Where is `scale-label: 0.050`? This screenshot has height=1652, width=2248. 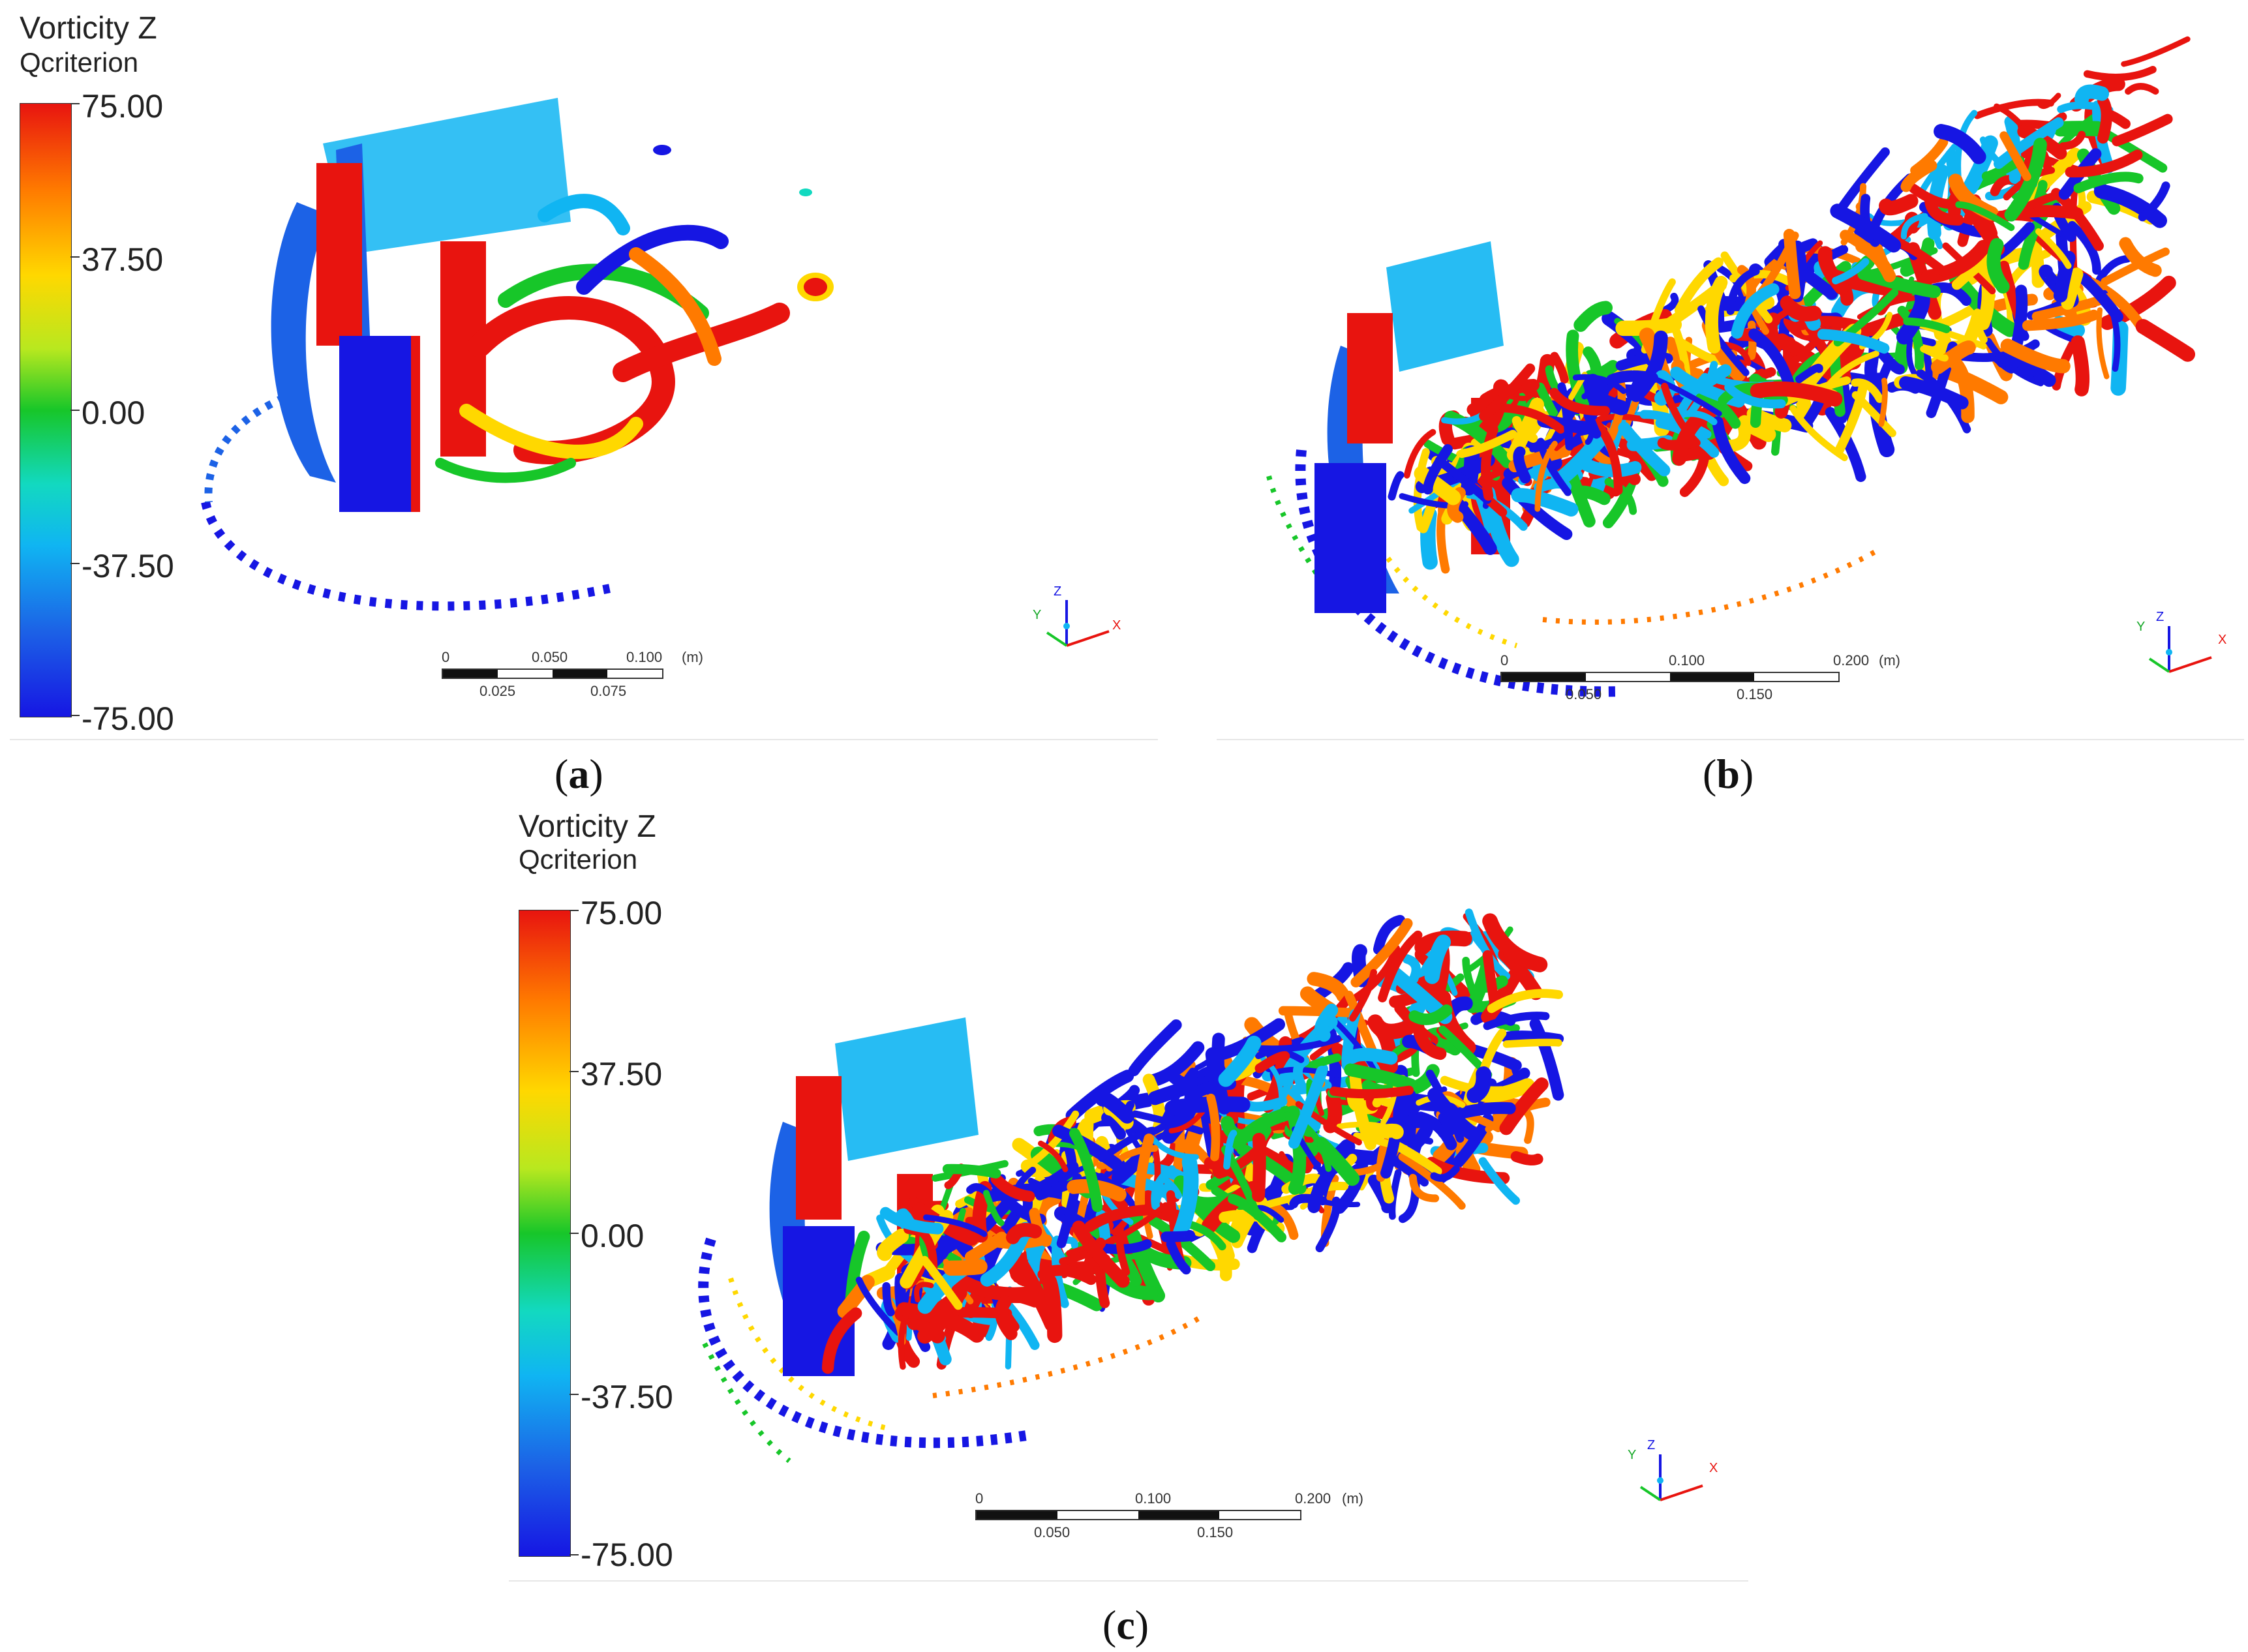
scale-label: 0.050 is located at coordinates (550, 657).